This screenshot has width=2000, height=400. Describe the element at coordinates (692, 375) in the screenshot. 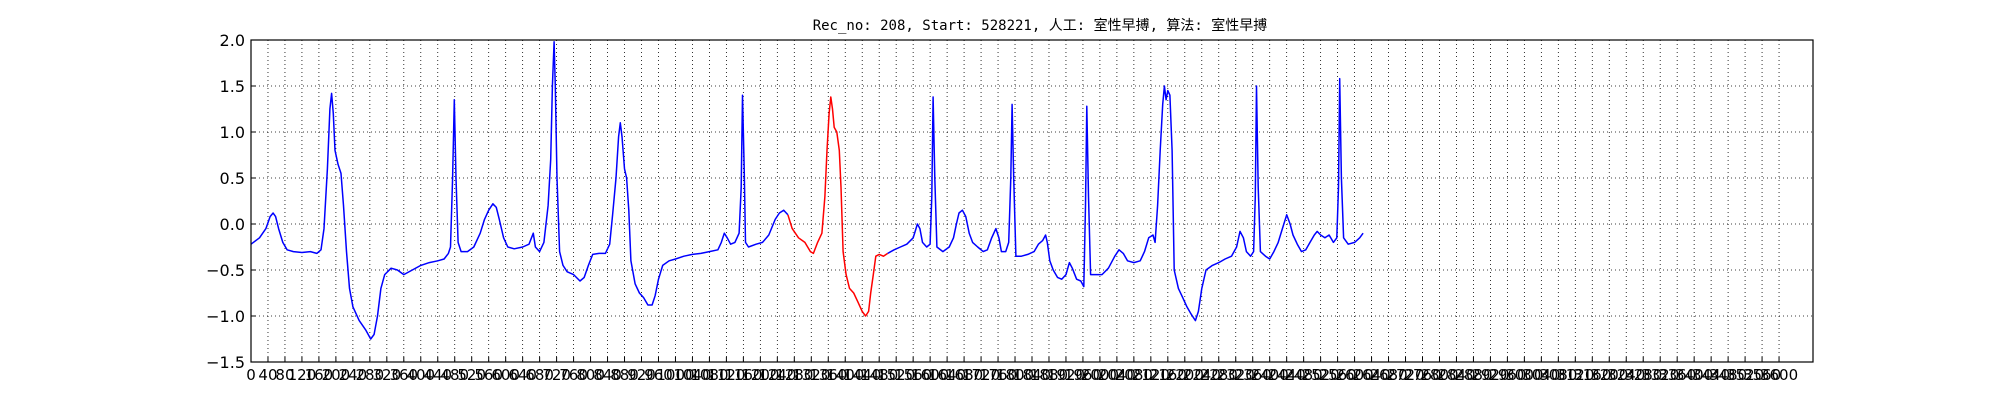

I see `x-tick-label: 1040` at that location.